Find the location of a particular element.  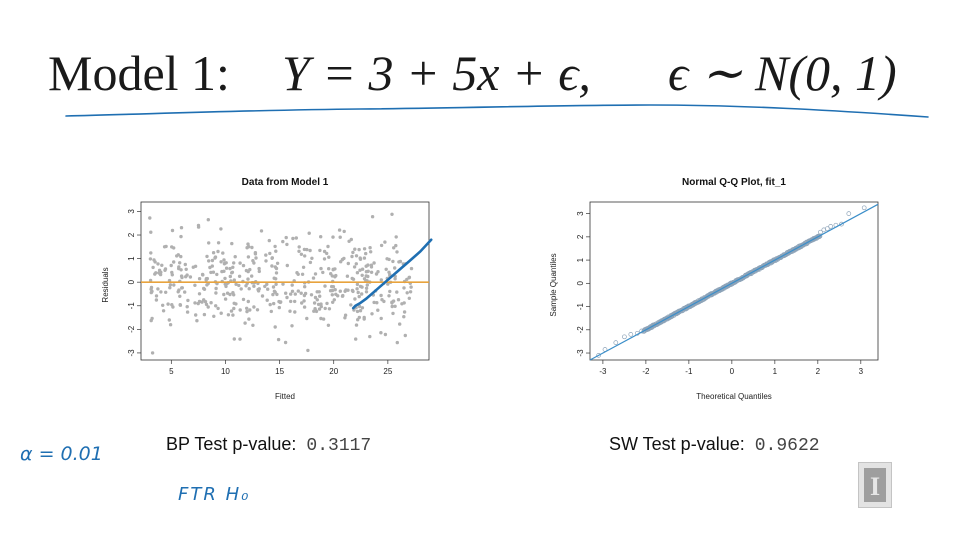

y-axis-label: Residuals is located at coordinates (105, 284).